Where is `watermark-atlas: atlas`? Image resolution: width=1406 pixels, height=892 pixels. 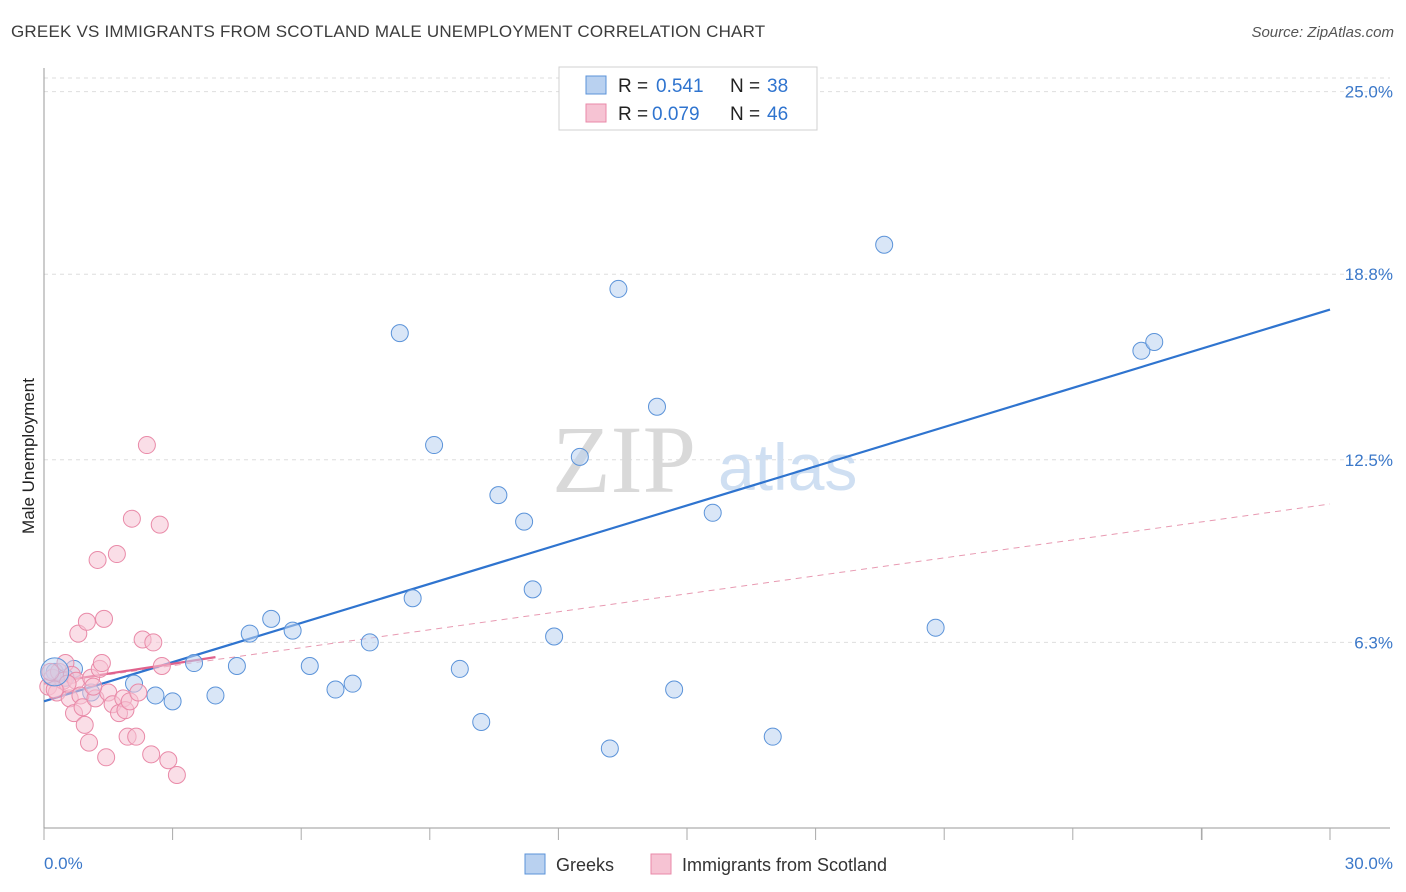
watermark-atlas: atlas is located at coordinates (787, 467).